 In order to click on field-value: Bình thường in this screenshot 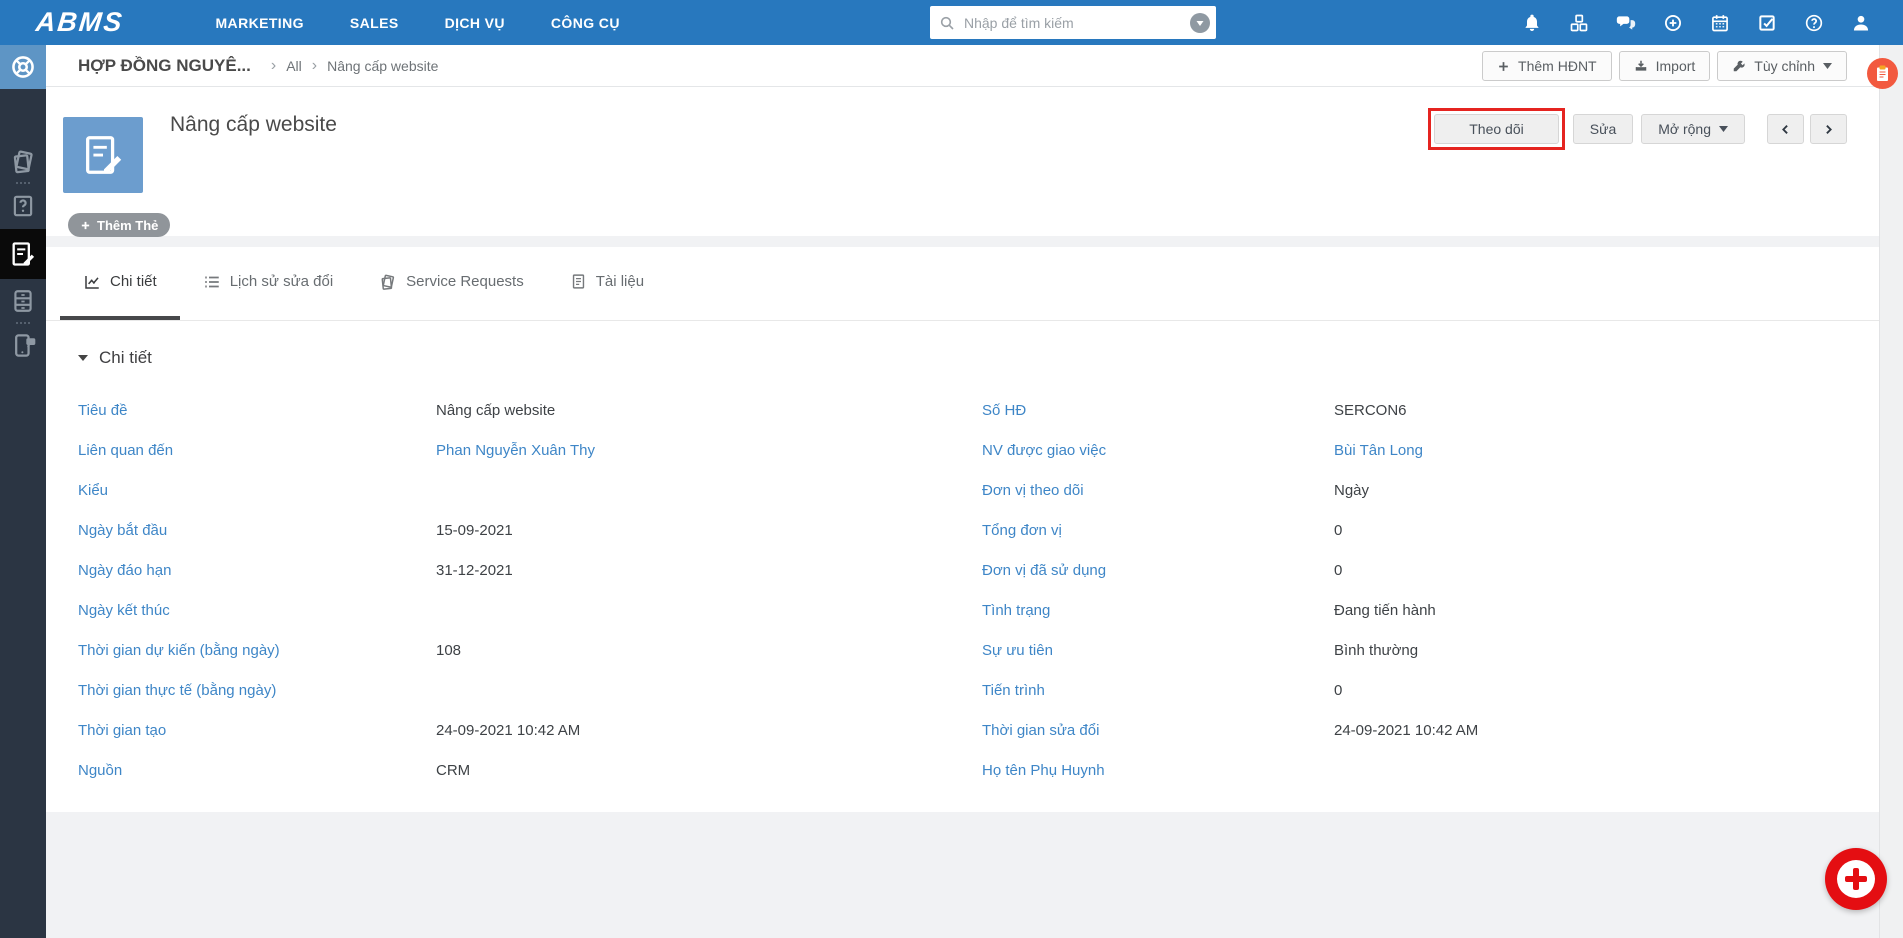, I will do `click(1376, 650)`.